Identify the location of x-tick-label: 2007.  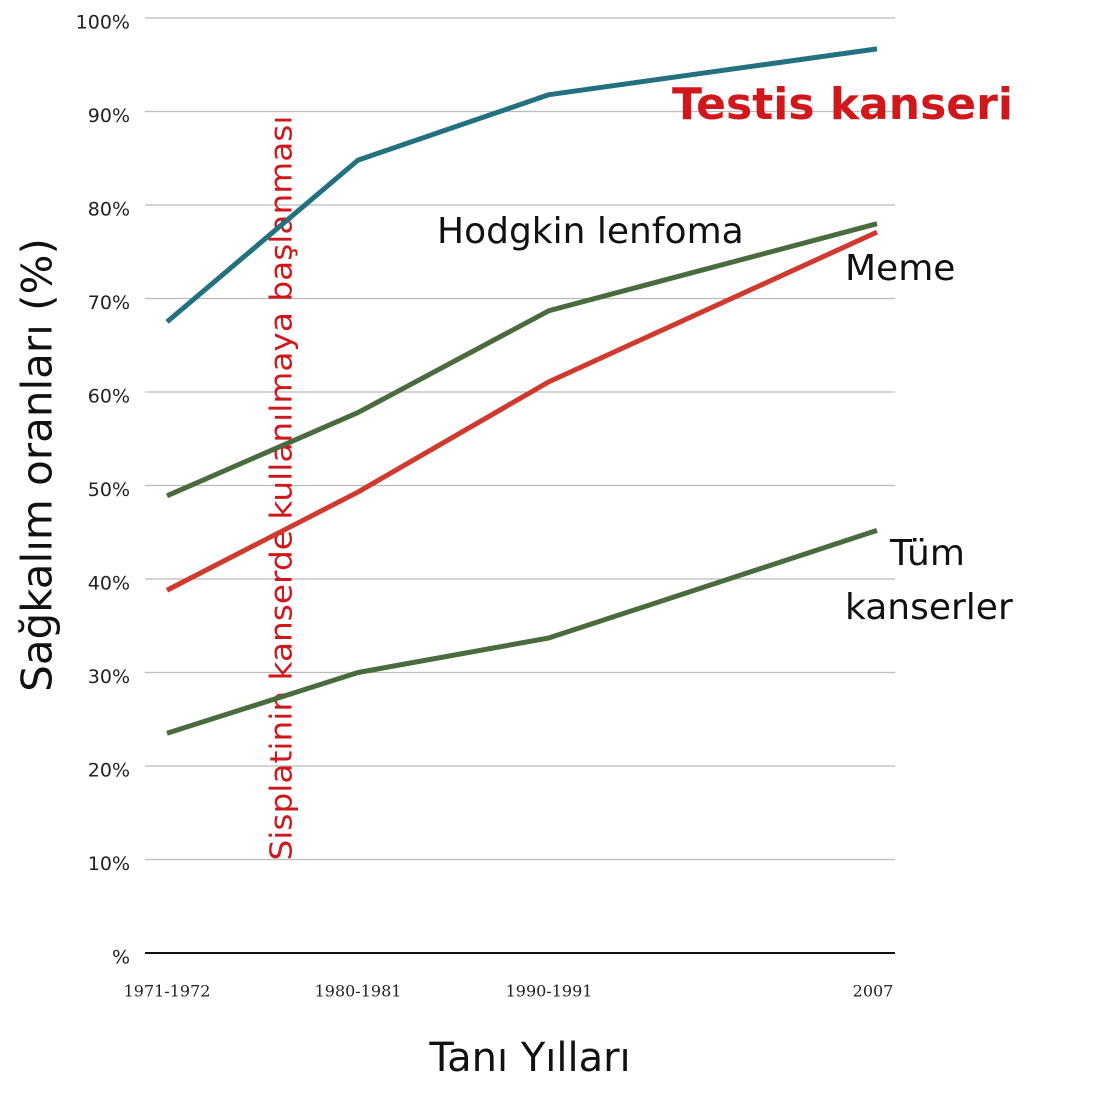
(873, 991).